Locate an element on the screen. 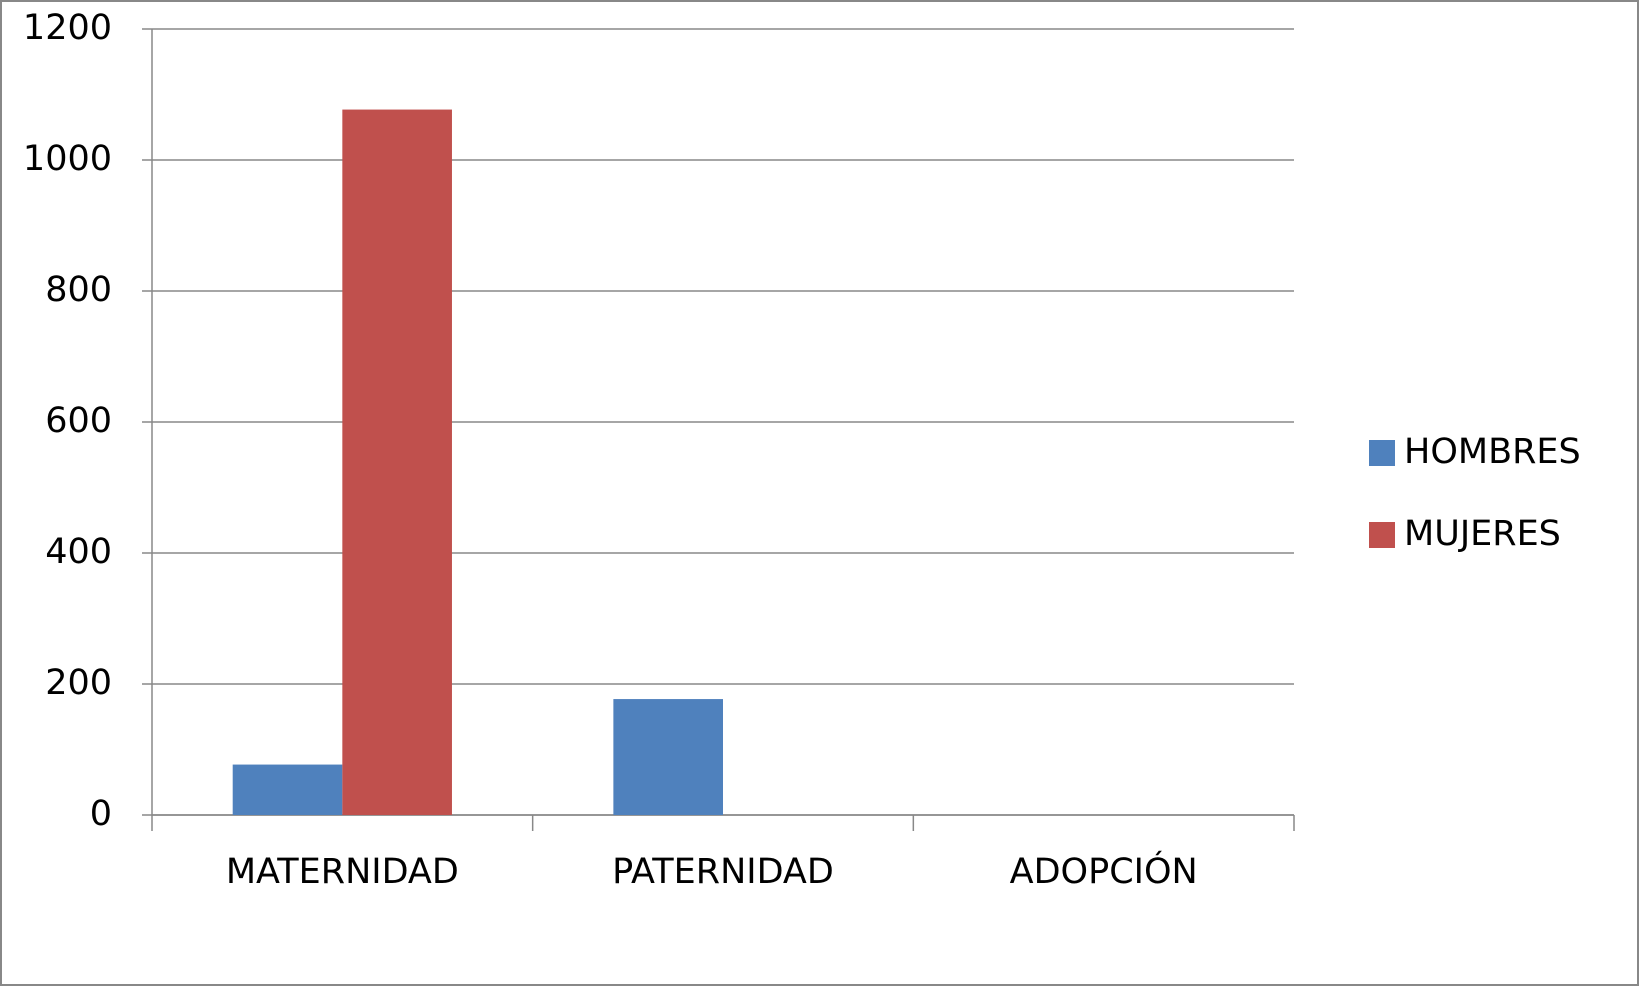 The width and height of the screenshot is (1639, 986). y-tick-label: 1200 is located at coordinates (67, 28).